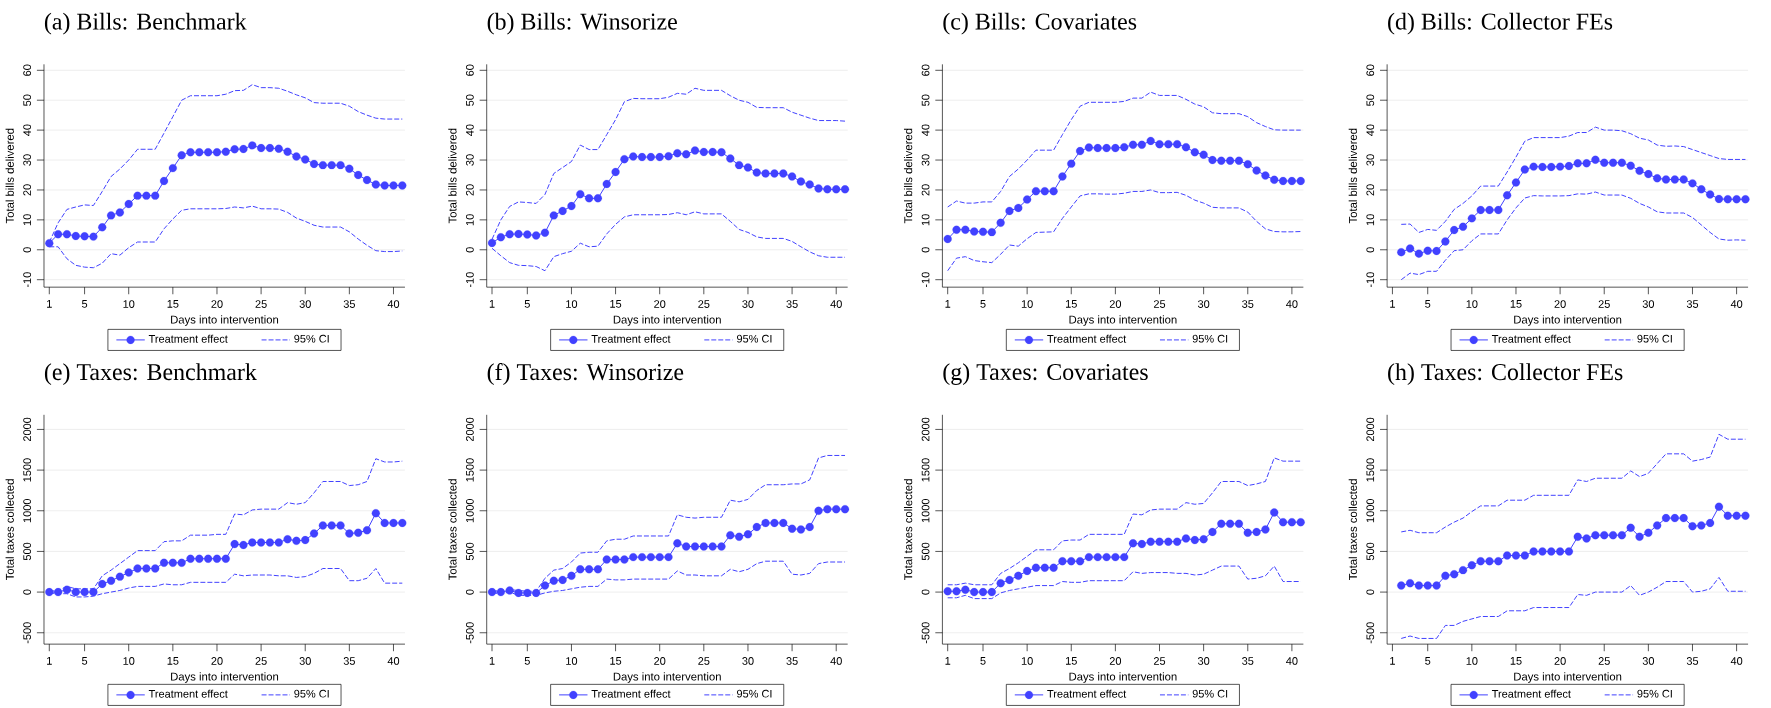 The image size is (1771, 708). Describe the element at coordinates (27, 429) in the screenshot. I see `y-tick-label: 2000` at that location.